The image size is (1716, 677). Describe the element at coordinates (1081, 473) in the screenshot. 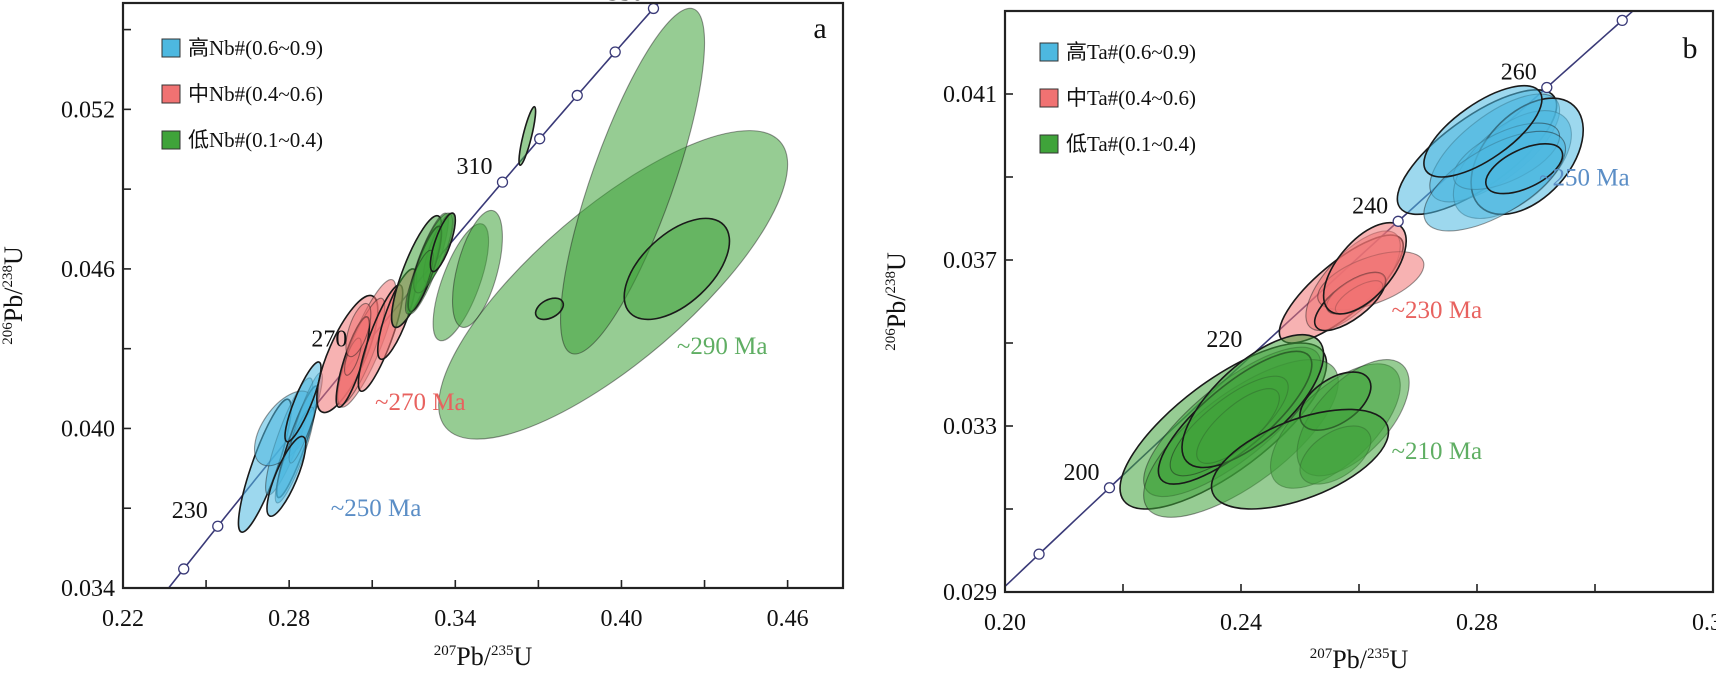

I see `concordia-age-label: 200` at that location.